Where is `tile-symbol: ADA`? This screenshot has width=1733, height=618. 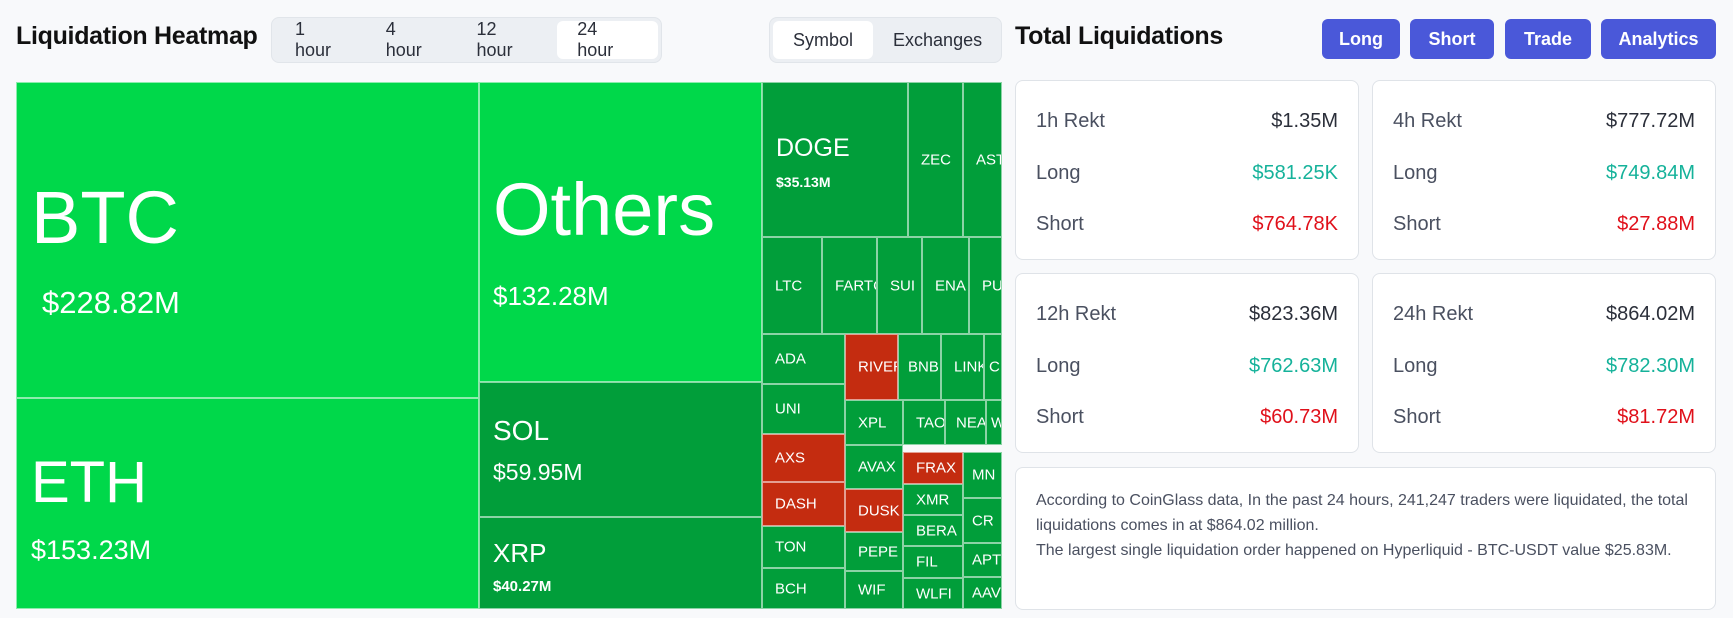
tile-symbol: ADA is located at coordinates (790, 359).